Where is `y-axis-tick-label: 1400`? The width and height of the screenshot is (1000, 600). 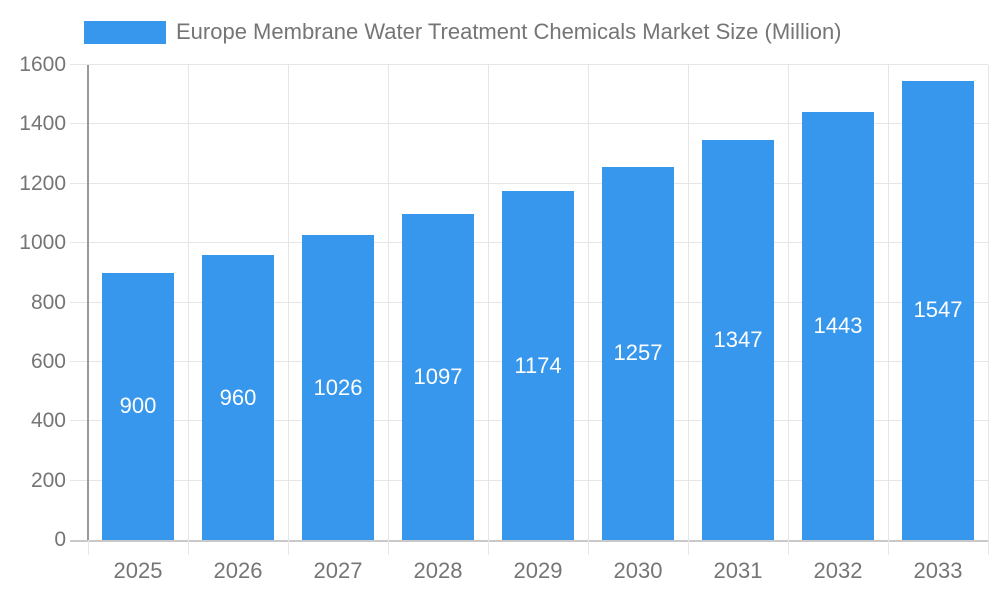 y-axis-tick-label: 1400 is located at coordinates (42, 124).